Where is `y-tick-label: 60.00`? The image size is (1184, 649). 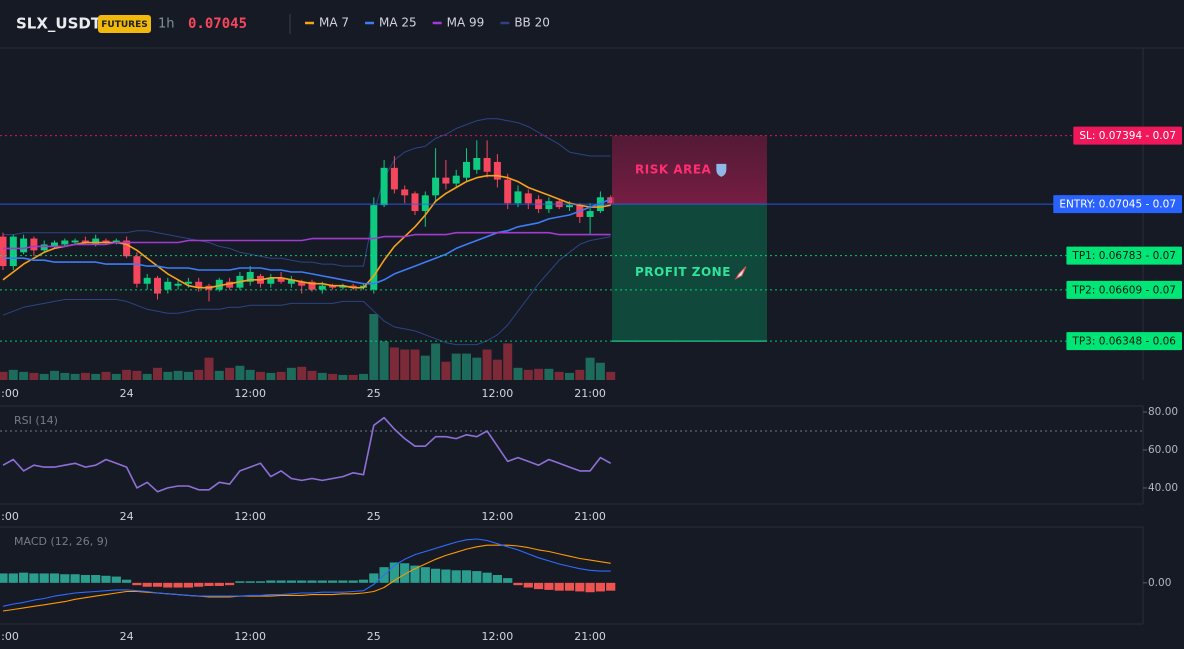
y-tick-label: 60.00 is located at coordinates (1163, 450).